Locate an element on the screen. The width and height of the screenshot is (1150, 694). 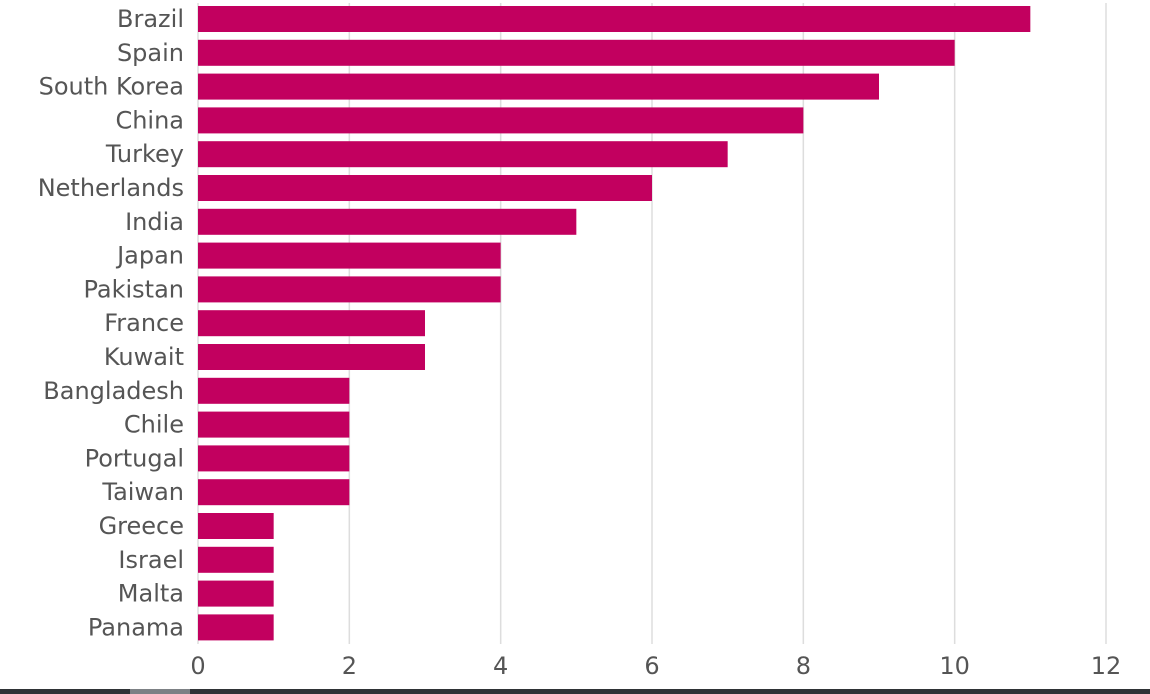
category-label: South Korea is located at coordinates (111, 87).